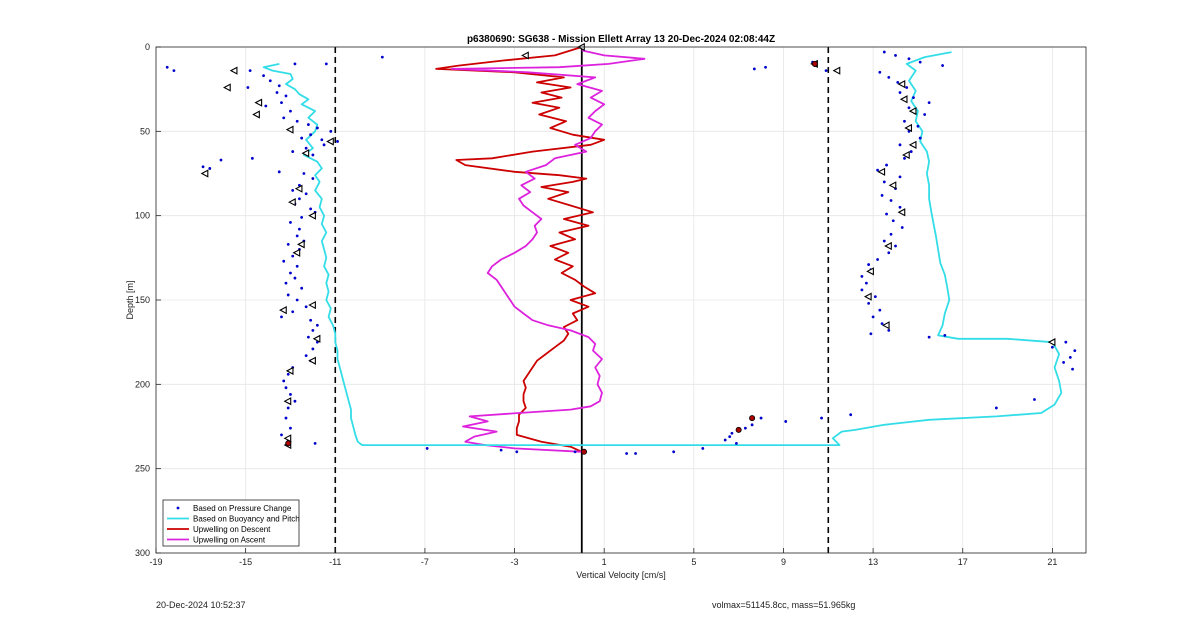 The height and width of the screenshot is (622, 1200). What do you see at coordinates (142, 469) in the screenshot?
I see `y-tick-label: 250` at bounding box center [142, 469].